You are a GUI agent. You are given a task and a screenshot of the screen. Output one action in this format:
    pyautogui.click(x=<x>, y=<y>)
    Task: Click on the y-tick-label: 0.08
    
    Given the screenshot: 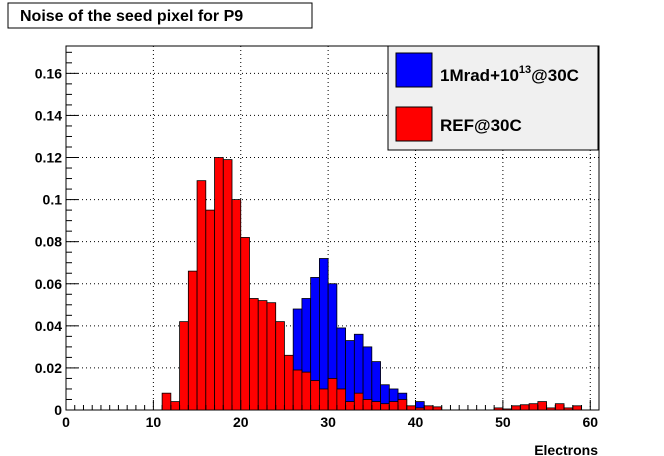 What is the action you would take?
    pyautogui.click(x=48, y=242)
    